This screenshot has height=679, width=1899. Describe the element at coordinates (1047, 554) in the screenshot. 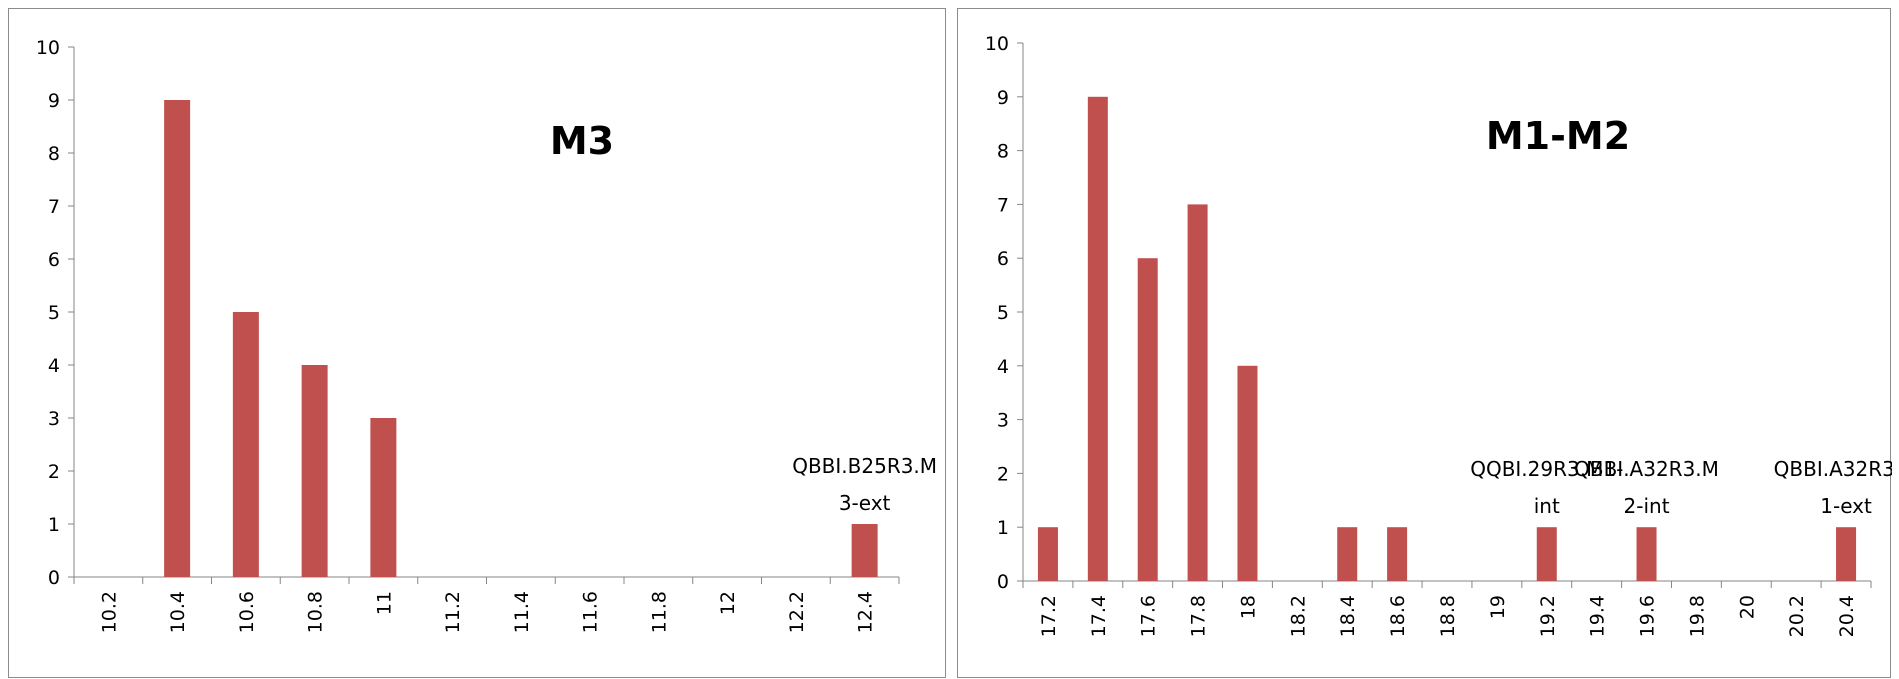

I see `bar-17.2` at that location.